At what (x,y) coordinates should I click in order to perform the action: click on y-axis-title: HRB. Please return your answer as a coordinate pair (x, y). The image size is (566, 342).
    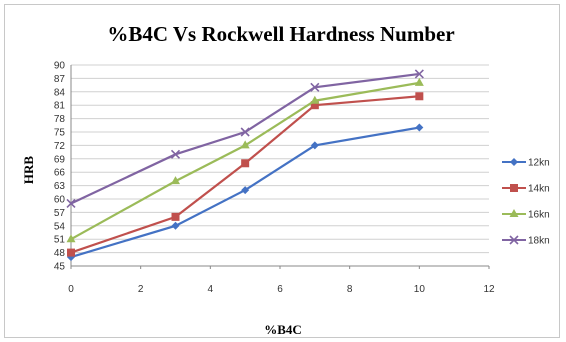
    Looking at the image, I should click on (28, 170).